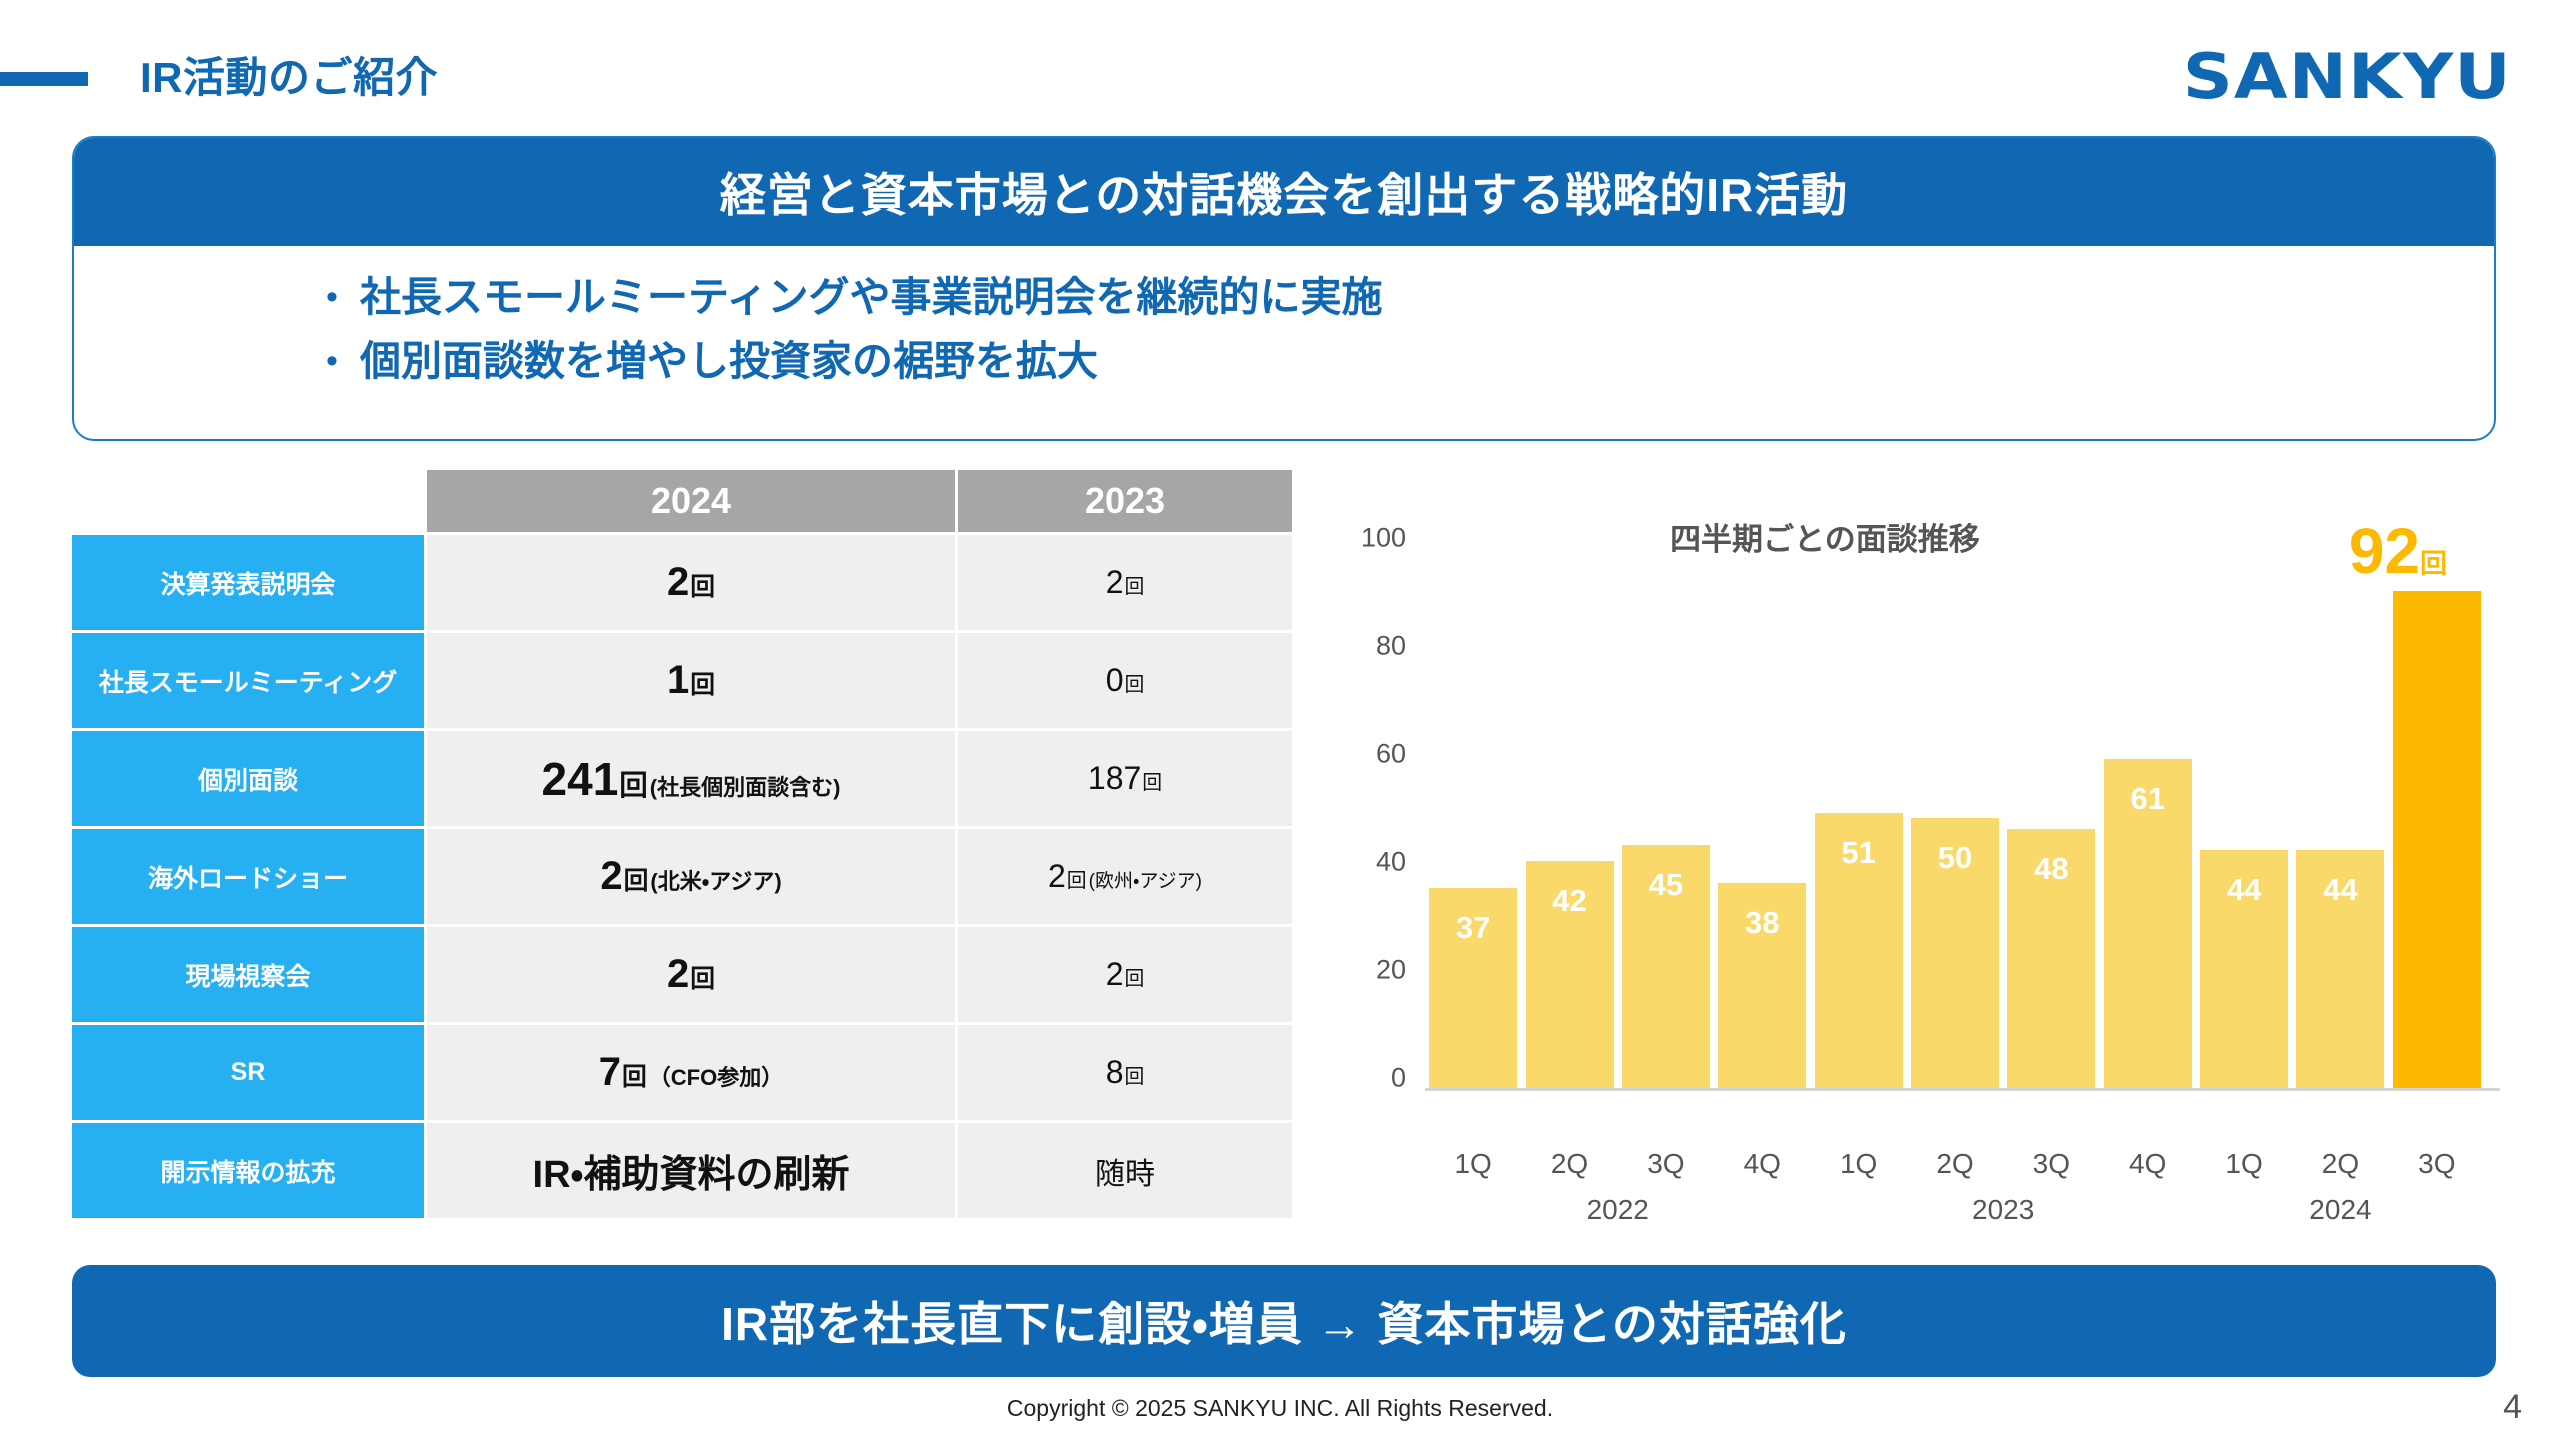 The width and height of the screenshot is (2560, 1440). What do you see at coordinates (1569, 974) in the screenshot?
I see `chart-bar: 42` at bounding box center [1569, 974].